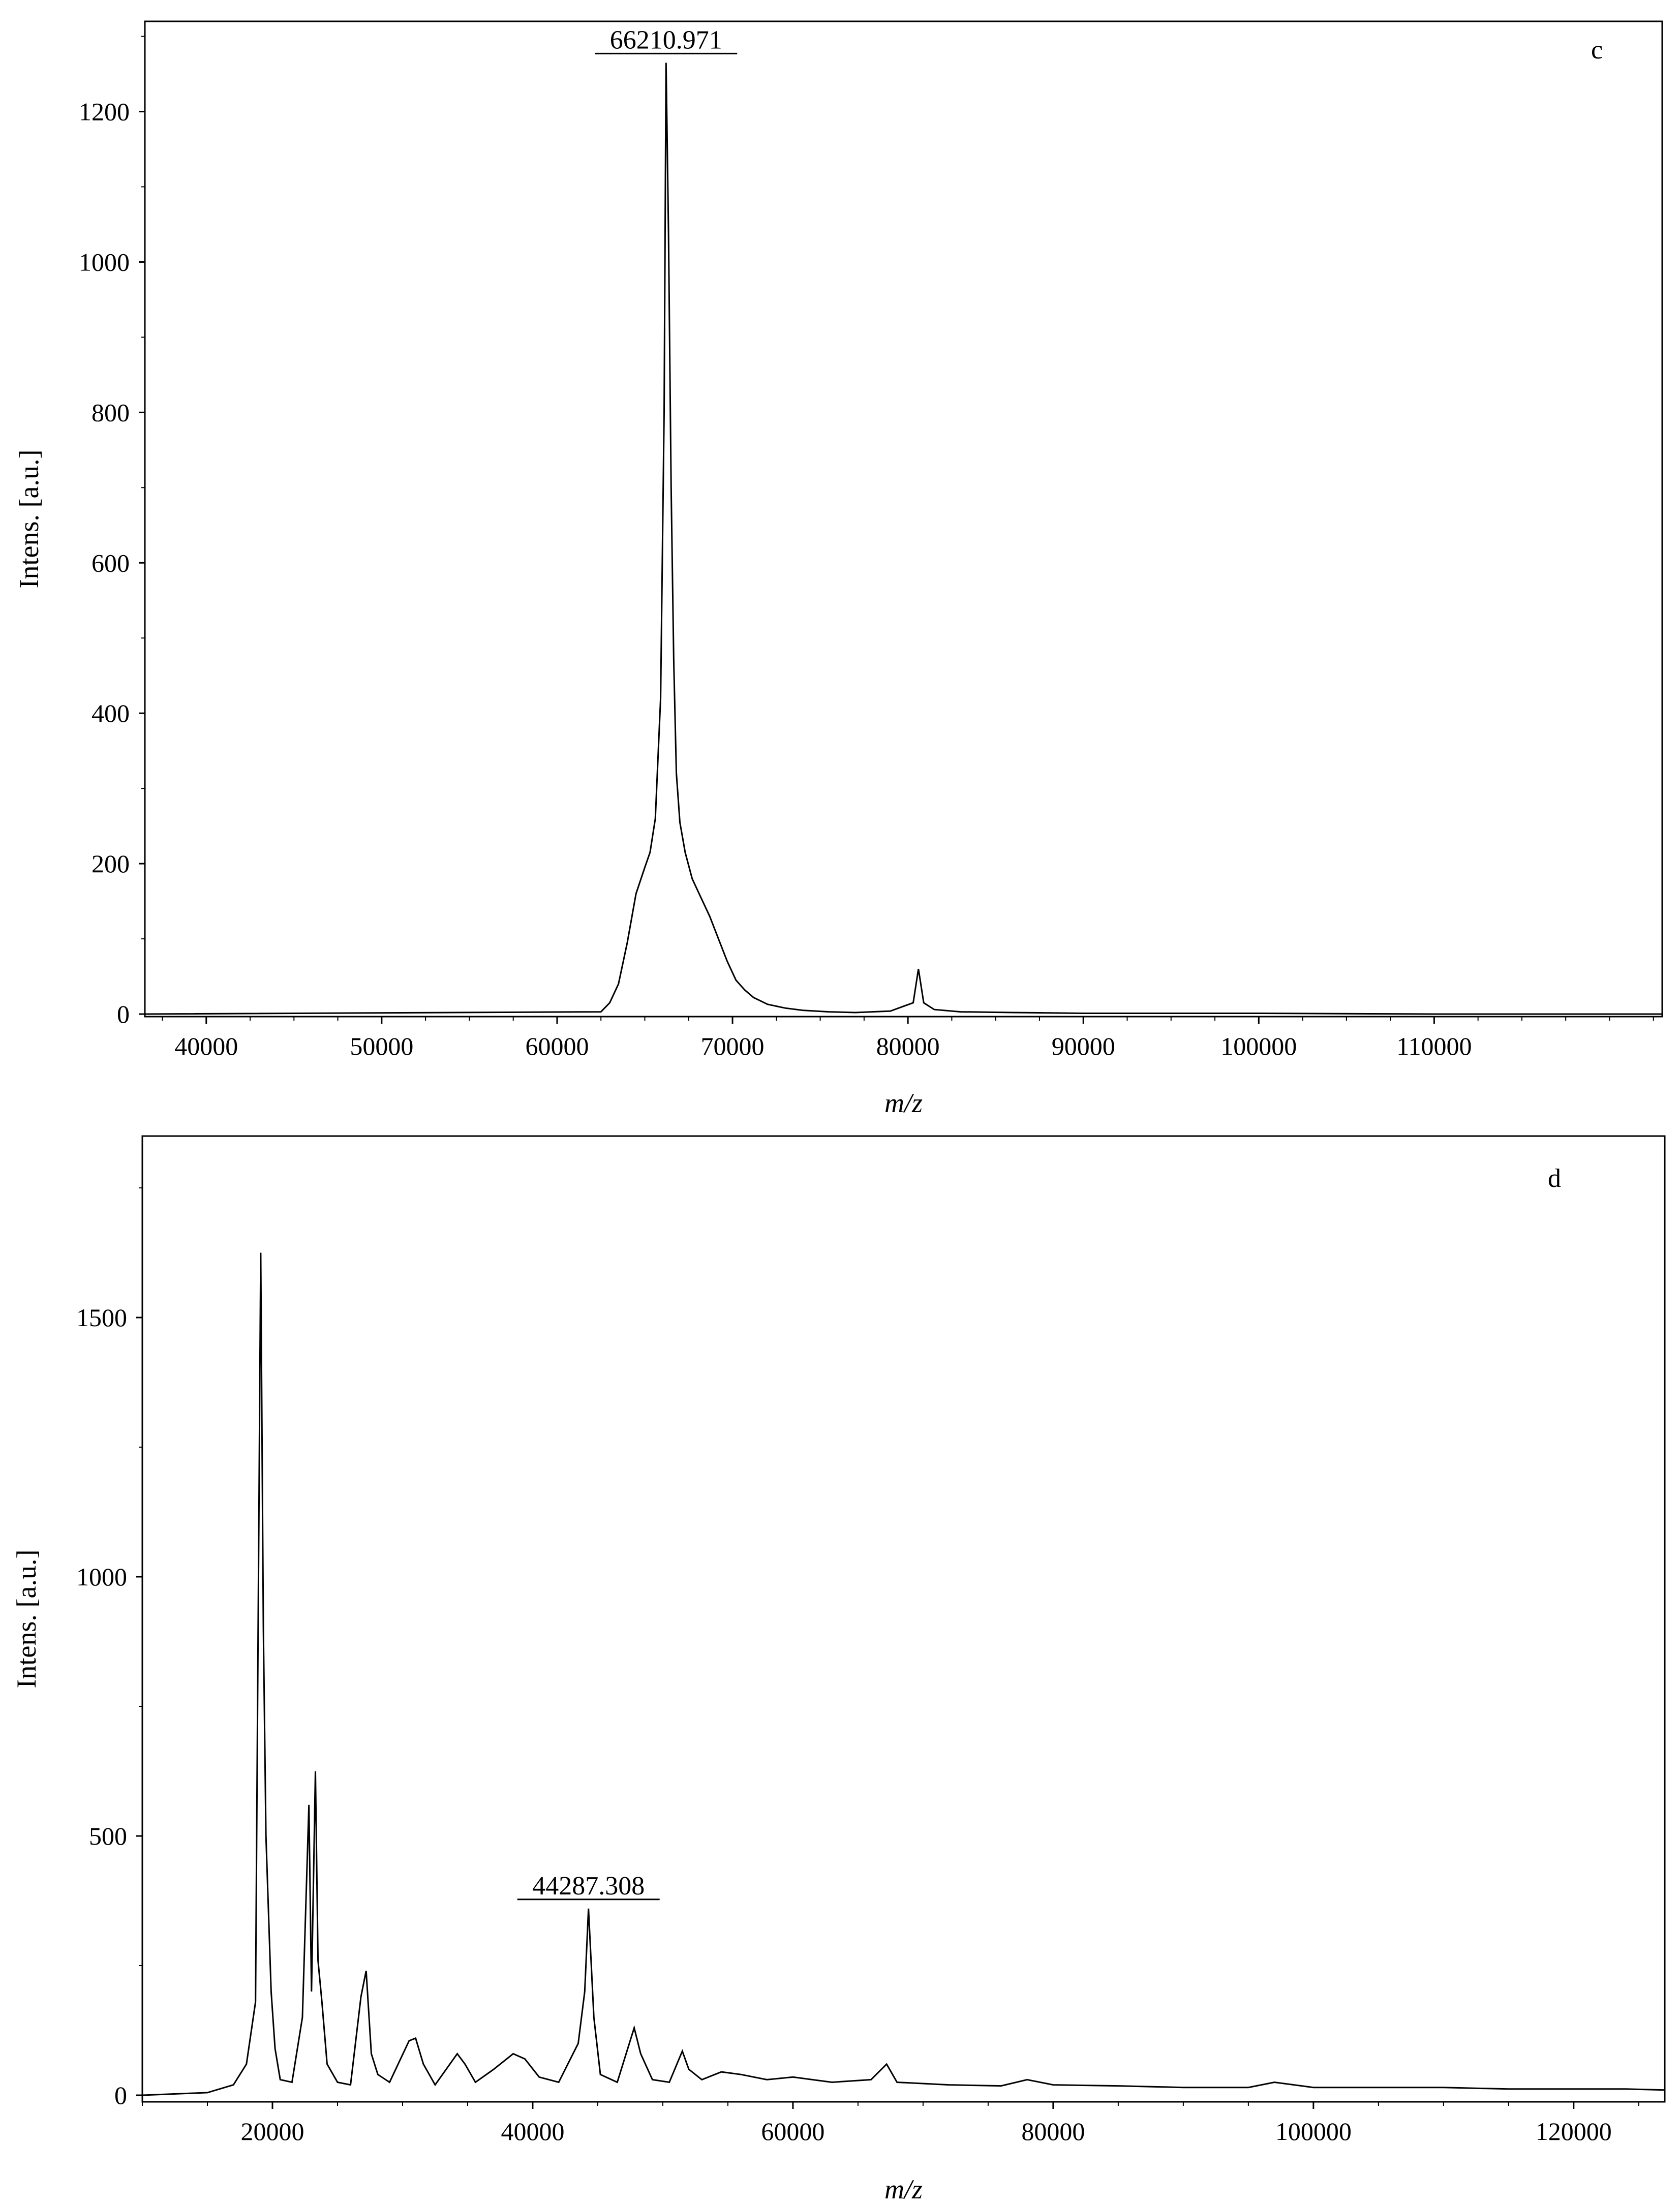 The width and height of the screenshot is (1680, 2204). Describe the element at coordinates (29, 520) in the screenshot. I see `y-axis-label-c: Intens. [a.u.]` at that location.